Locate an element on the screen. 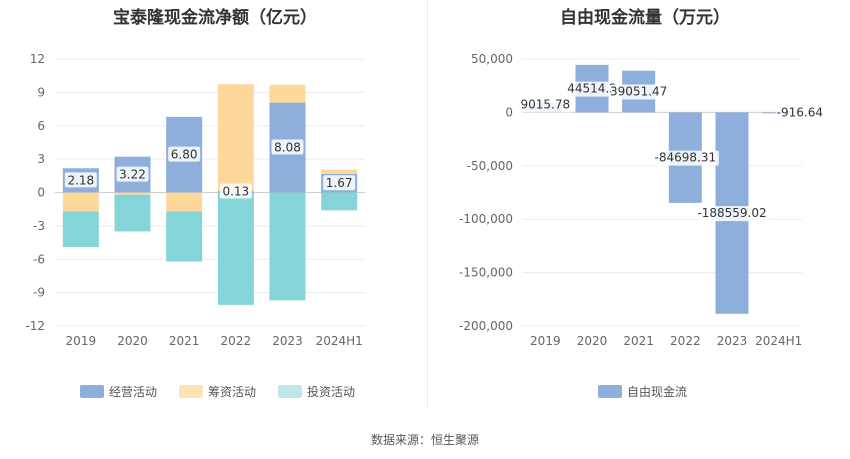  left-y-tick-label: 12 is located at coordinates (37, 59).